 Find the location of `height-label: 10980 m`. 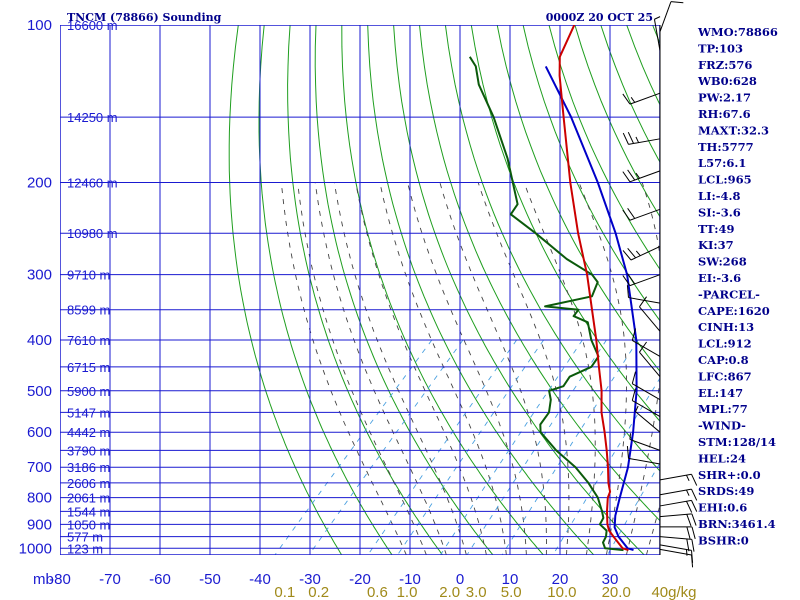

height-label: 10980 m is located at coordinates (92, 233).